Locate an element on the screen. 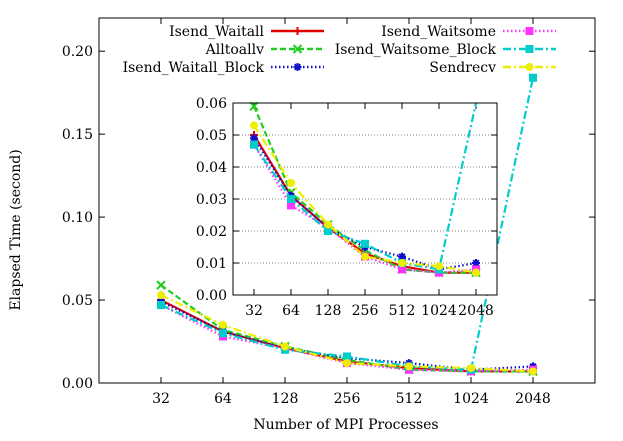  inset-y-tick-label: 0.01 is located at coordinates (211, 264).